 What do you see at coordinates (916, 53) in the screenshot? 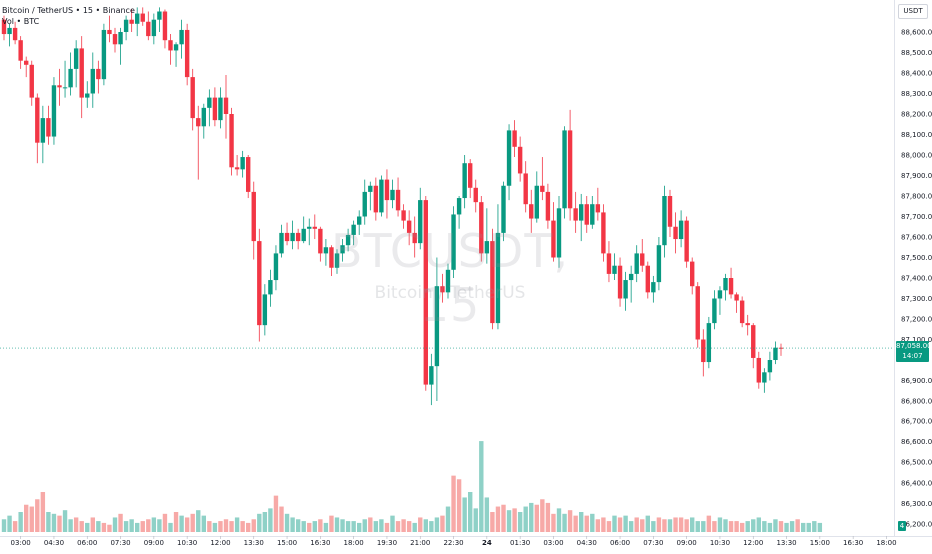
I see `price-tick-label: 88,500.00` at bounding box center [916, 53].